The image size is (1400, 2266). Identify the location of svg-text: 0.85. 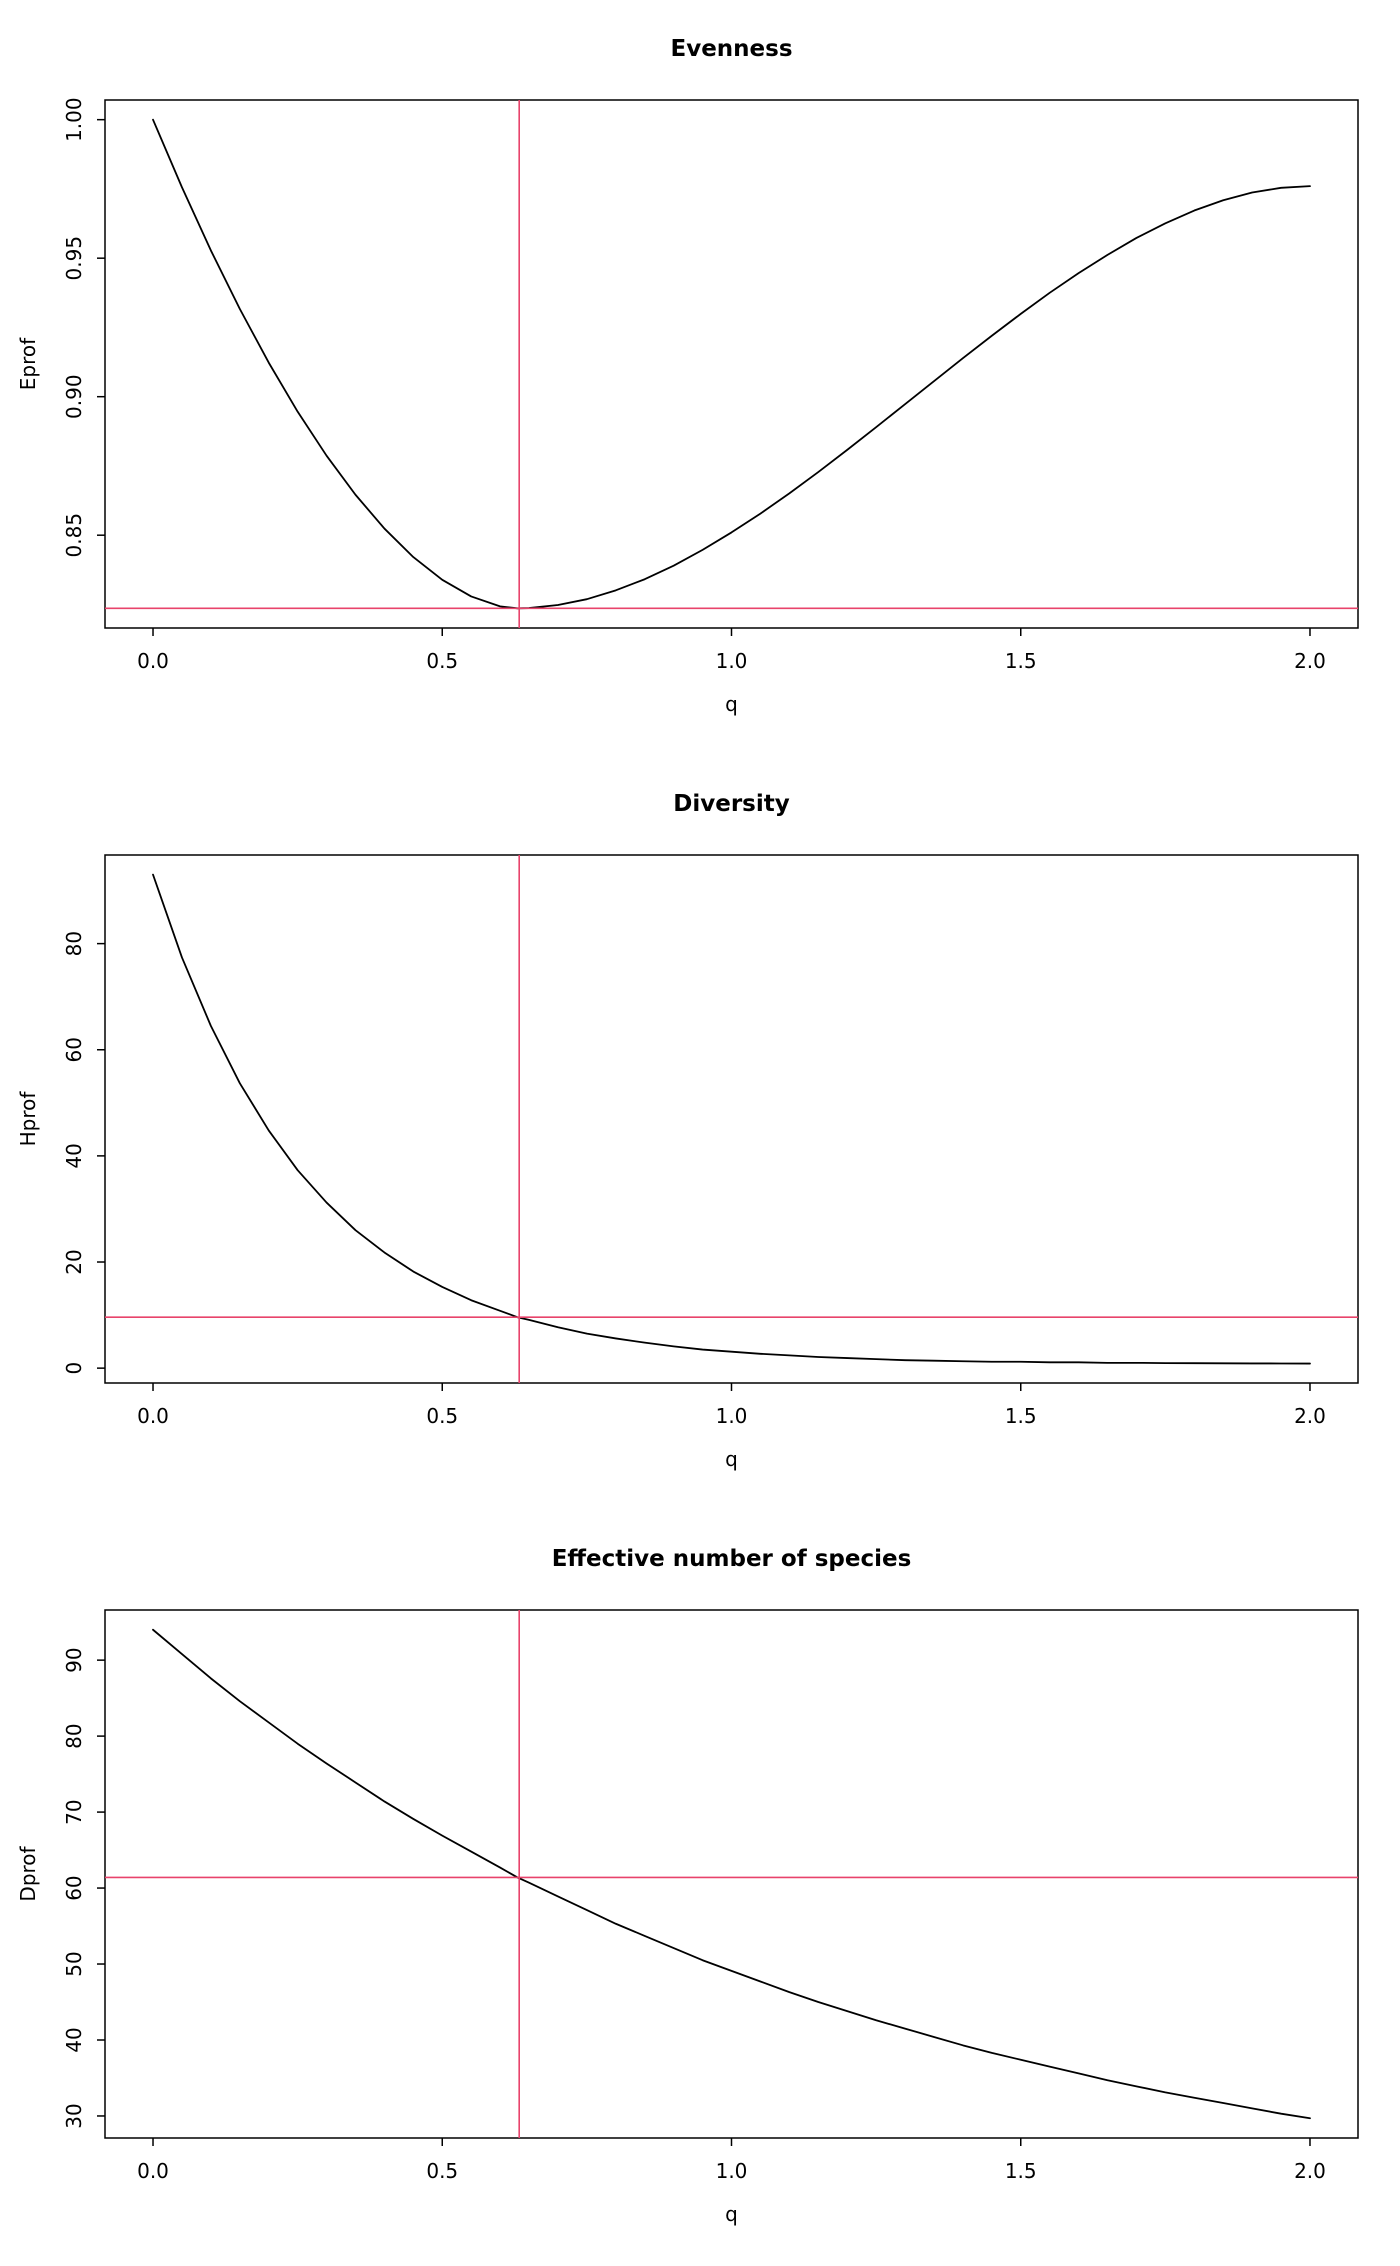
(74, 535).